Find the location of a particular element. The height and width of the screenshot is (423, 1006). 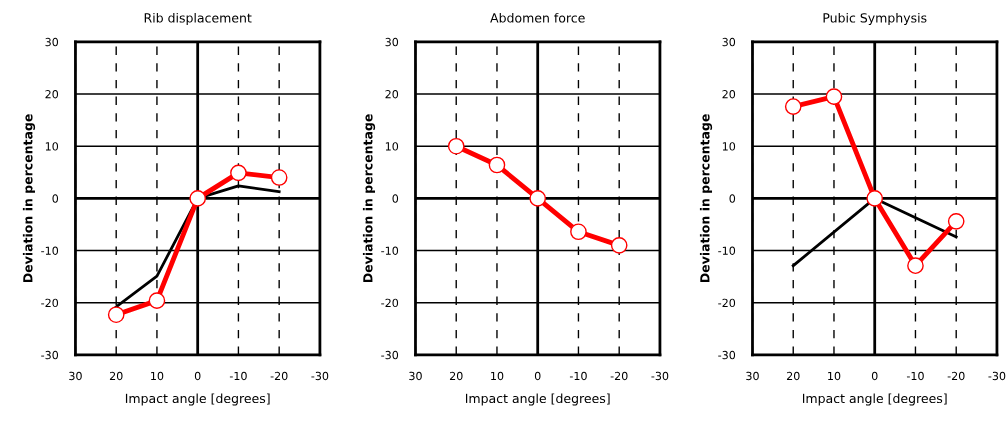

chart-title: Pubic Symphysis is located at coordinates (875, 19).